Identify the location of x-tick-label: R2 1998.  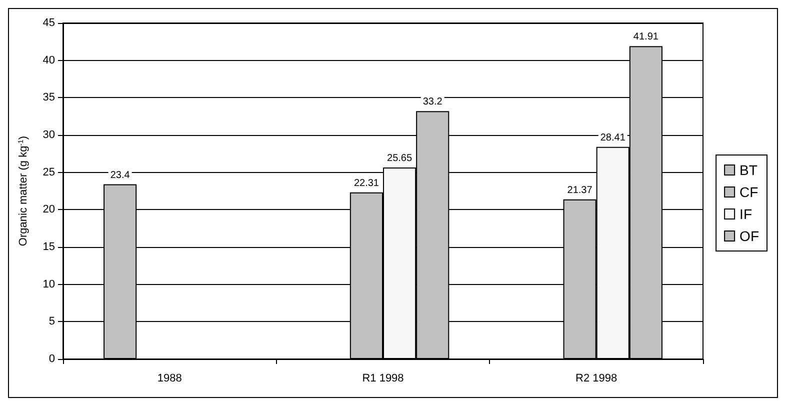
(597, 378).